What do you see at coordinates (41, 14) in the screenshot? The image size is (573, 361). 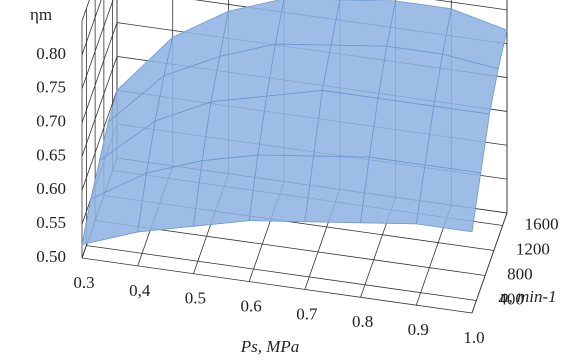 I see `z-axis-label: ηm` at bounding box center [41, 14].